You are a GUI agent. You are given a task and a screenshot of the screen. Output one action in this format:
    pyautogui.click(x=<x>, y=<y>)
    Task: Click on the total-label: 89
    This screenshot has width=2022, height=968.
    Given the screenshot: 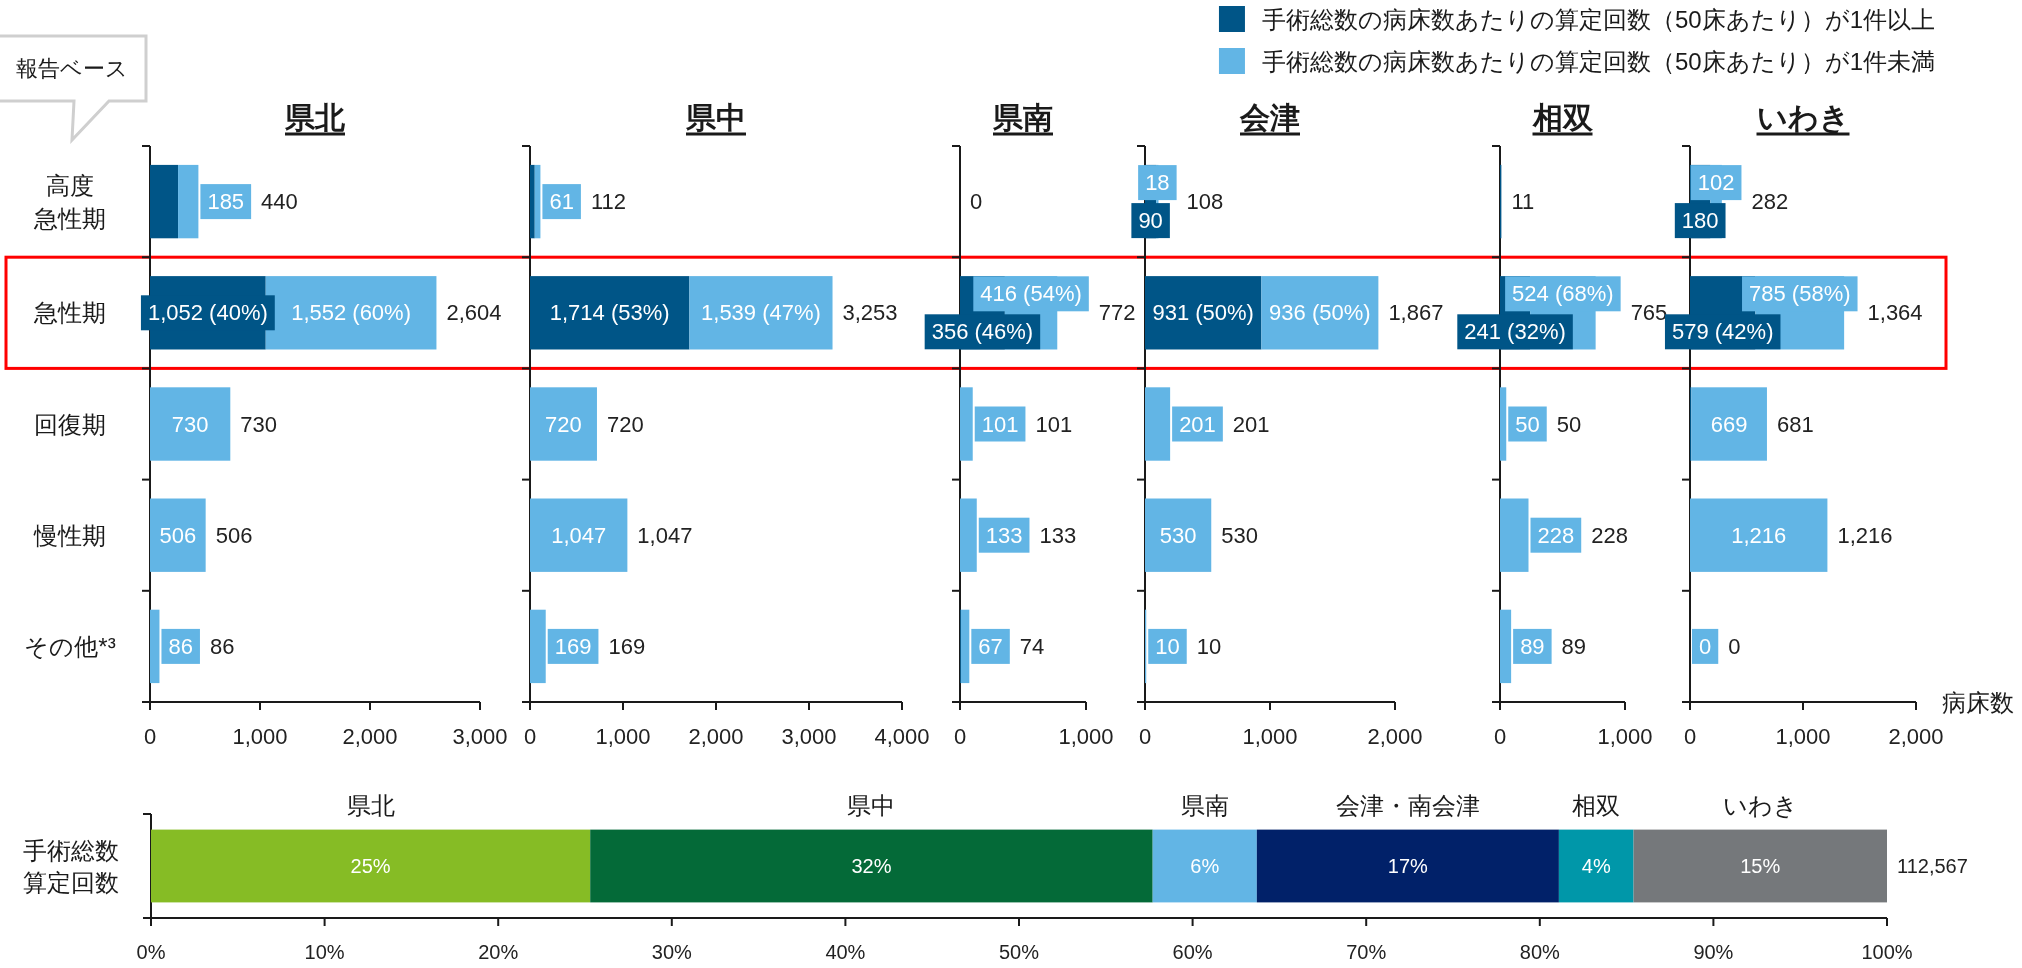 What is the action you would take?
    pyautogui.click(x=1532, y=646)
    